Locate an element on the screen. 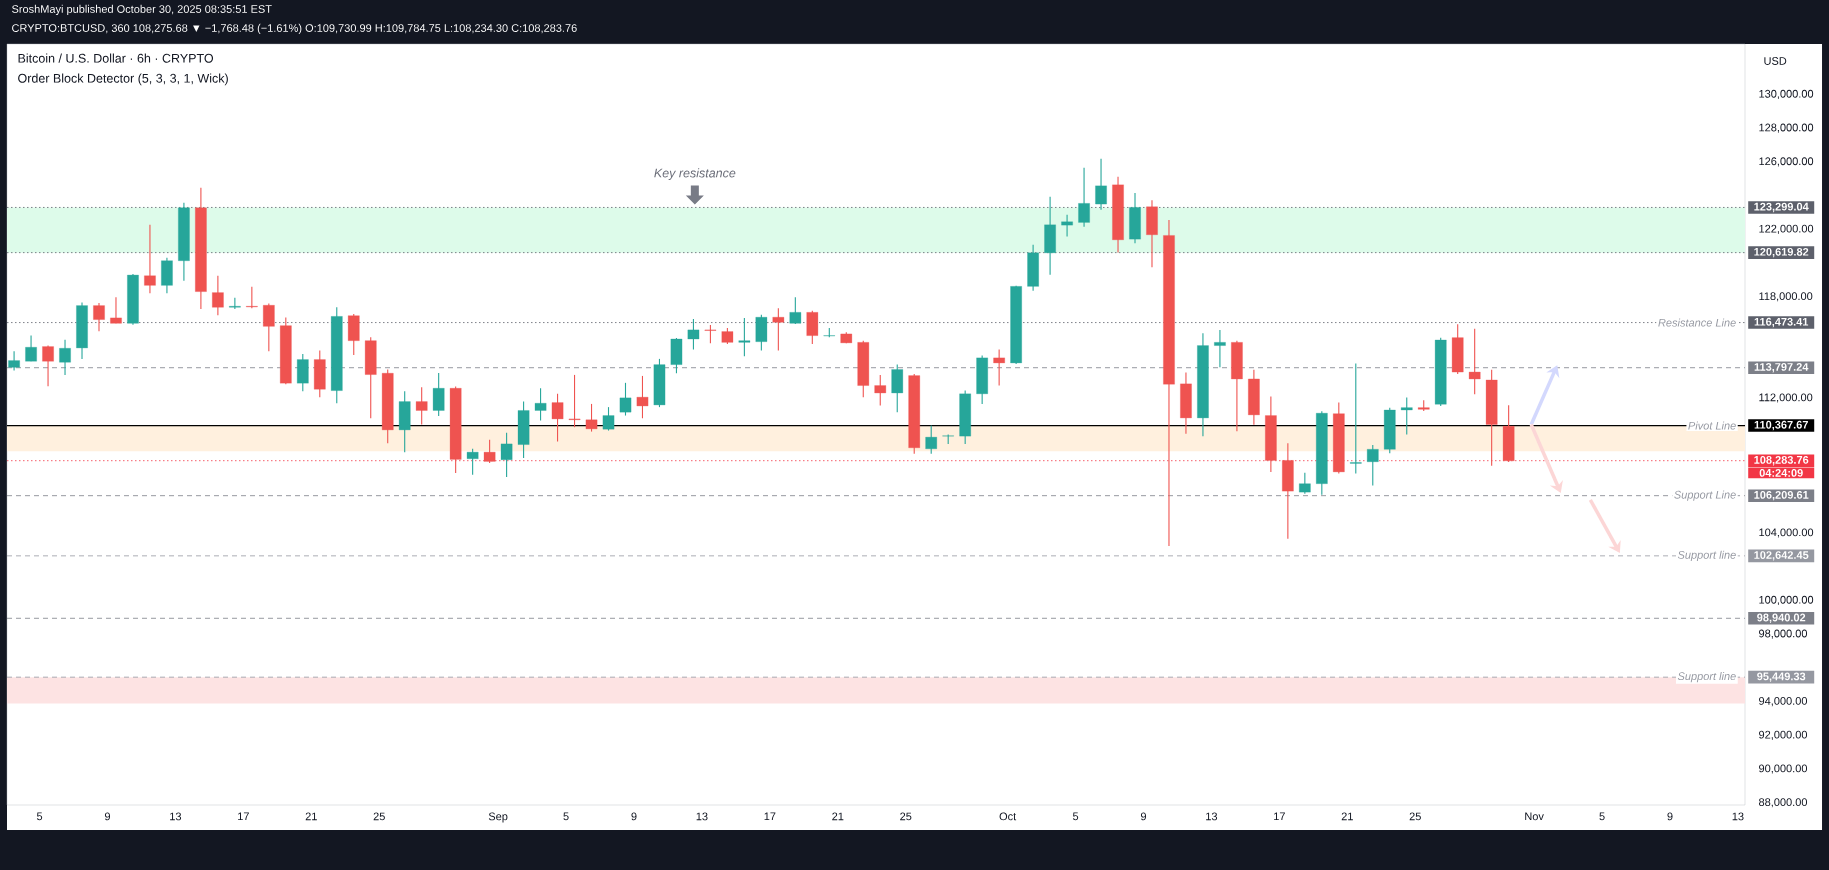 The width and height of the screenshot is (1829, 870). text: SroshMayi published October 30, 2025 08:35:51 EST is located at coordinates (142, 10).